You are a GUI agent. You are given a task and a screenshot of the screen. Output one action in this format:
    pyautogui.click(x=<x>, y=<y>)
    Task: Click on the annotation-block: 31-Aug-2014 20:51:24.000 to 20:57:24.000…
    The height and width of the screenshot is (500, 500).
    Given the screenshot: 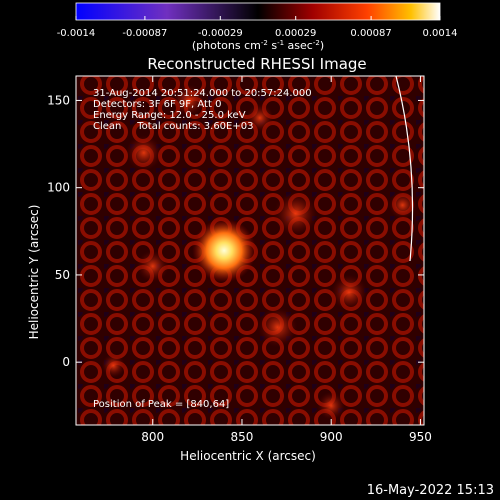 What is the action you would take?
    pyautogui.click(x=202, y=110)
    